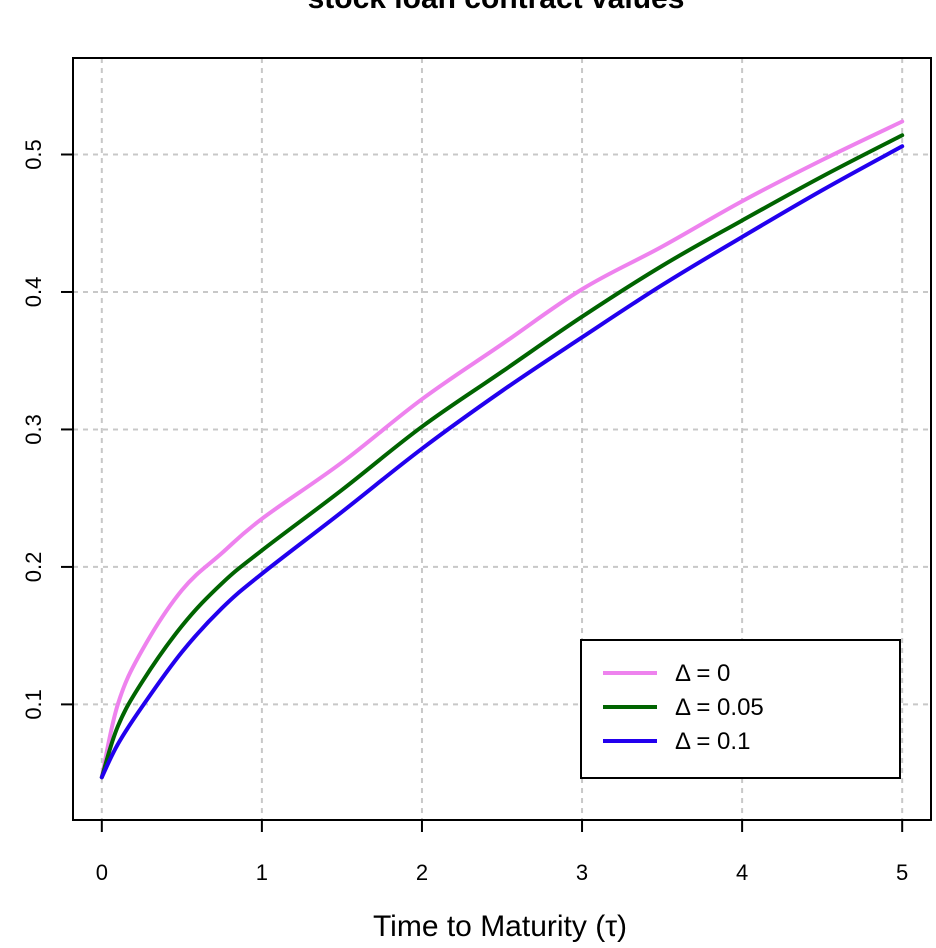 This screenshot has width=936, height=948. What do you see at coordinates (500, 926) in the screenshot?
I see `x-axis-label: Time to Maturity (τ)` at bounding box center [500, 926].